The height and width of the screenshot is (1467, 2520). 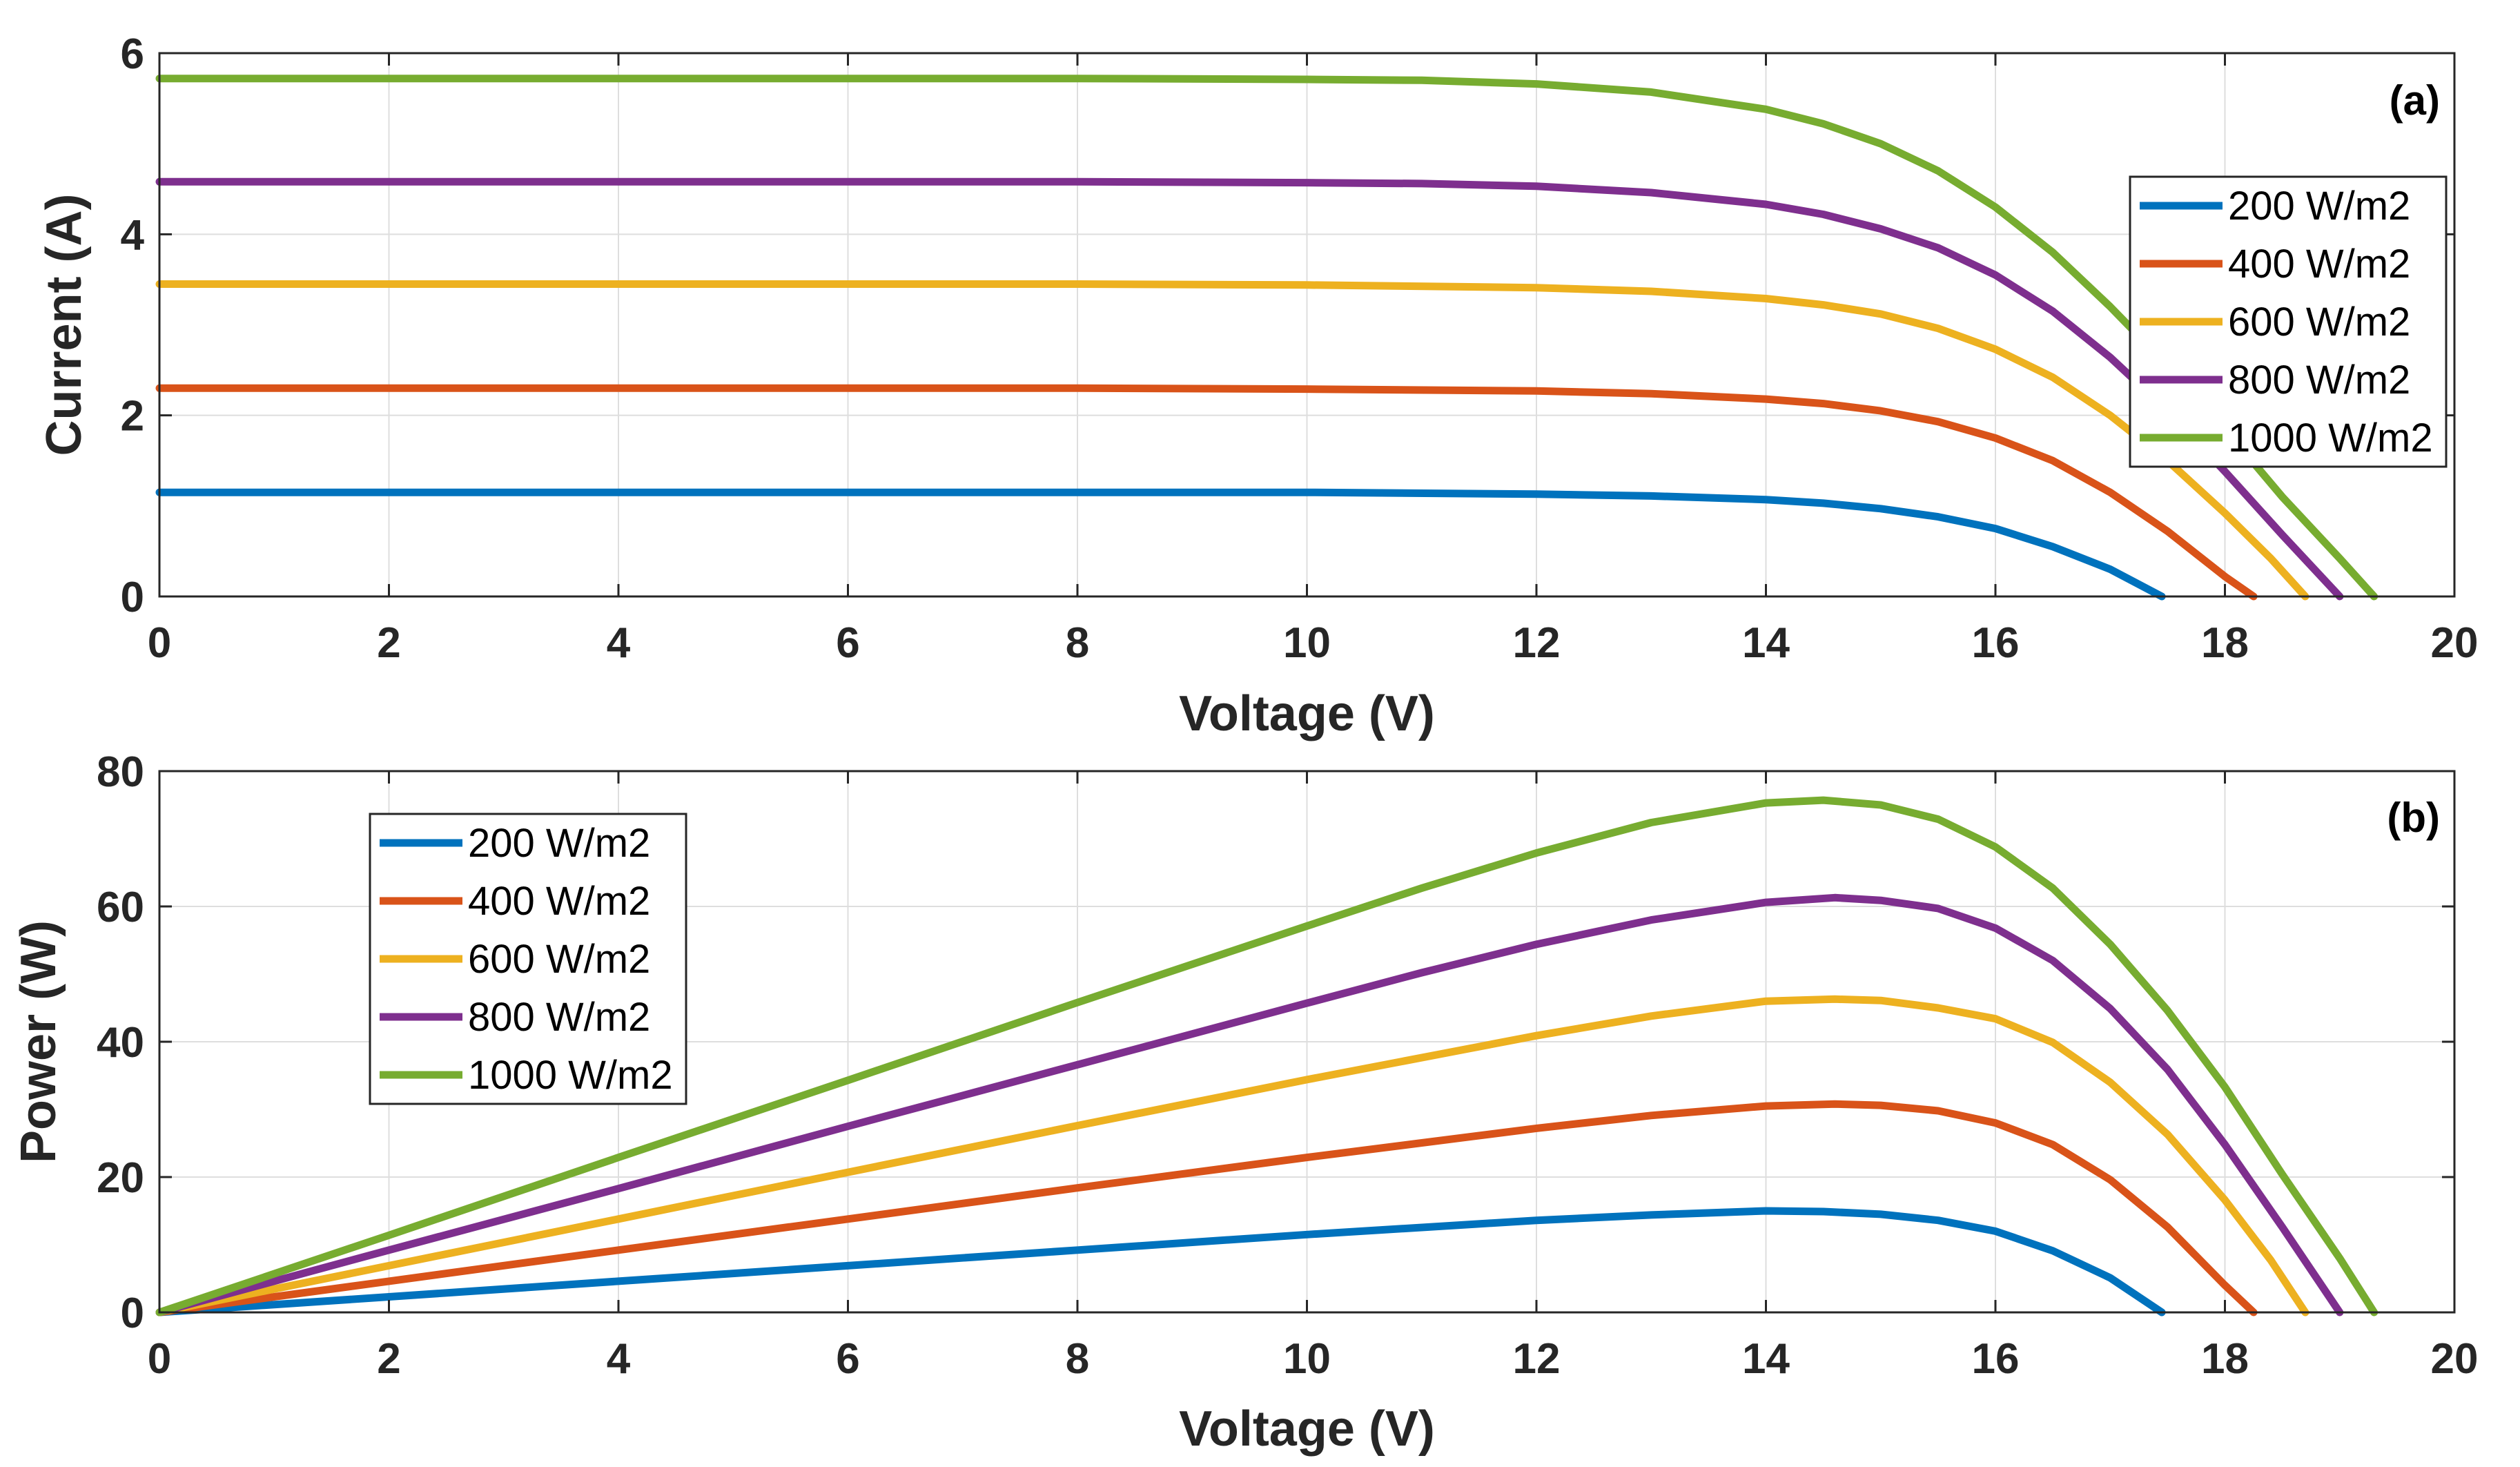 I want to click on x-axis-title-a: Voltage (V), so click(x=1307, y=713).